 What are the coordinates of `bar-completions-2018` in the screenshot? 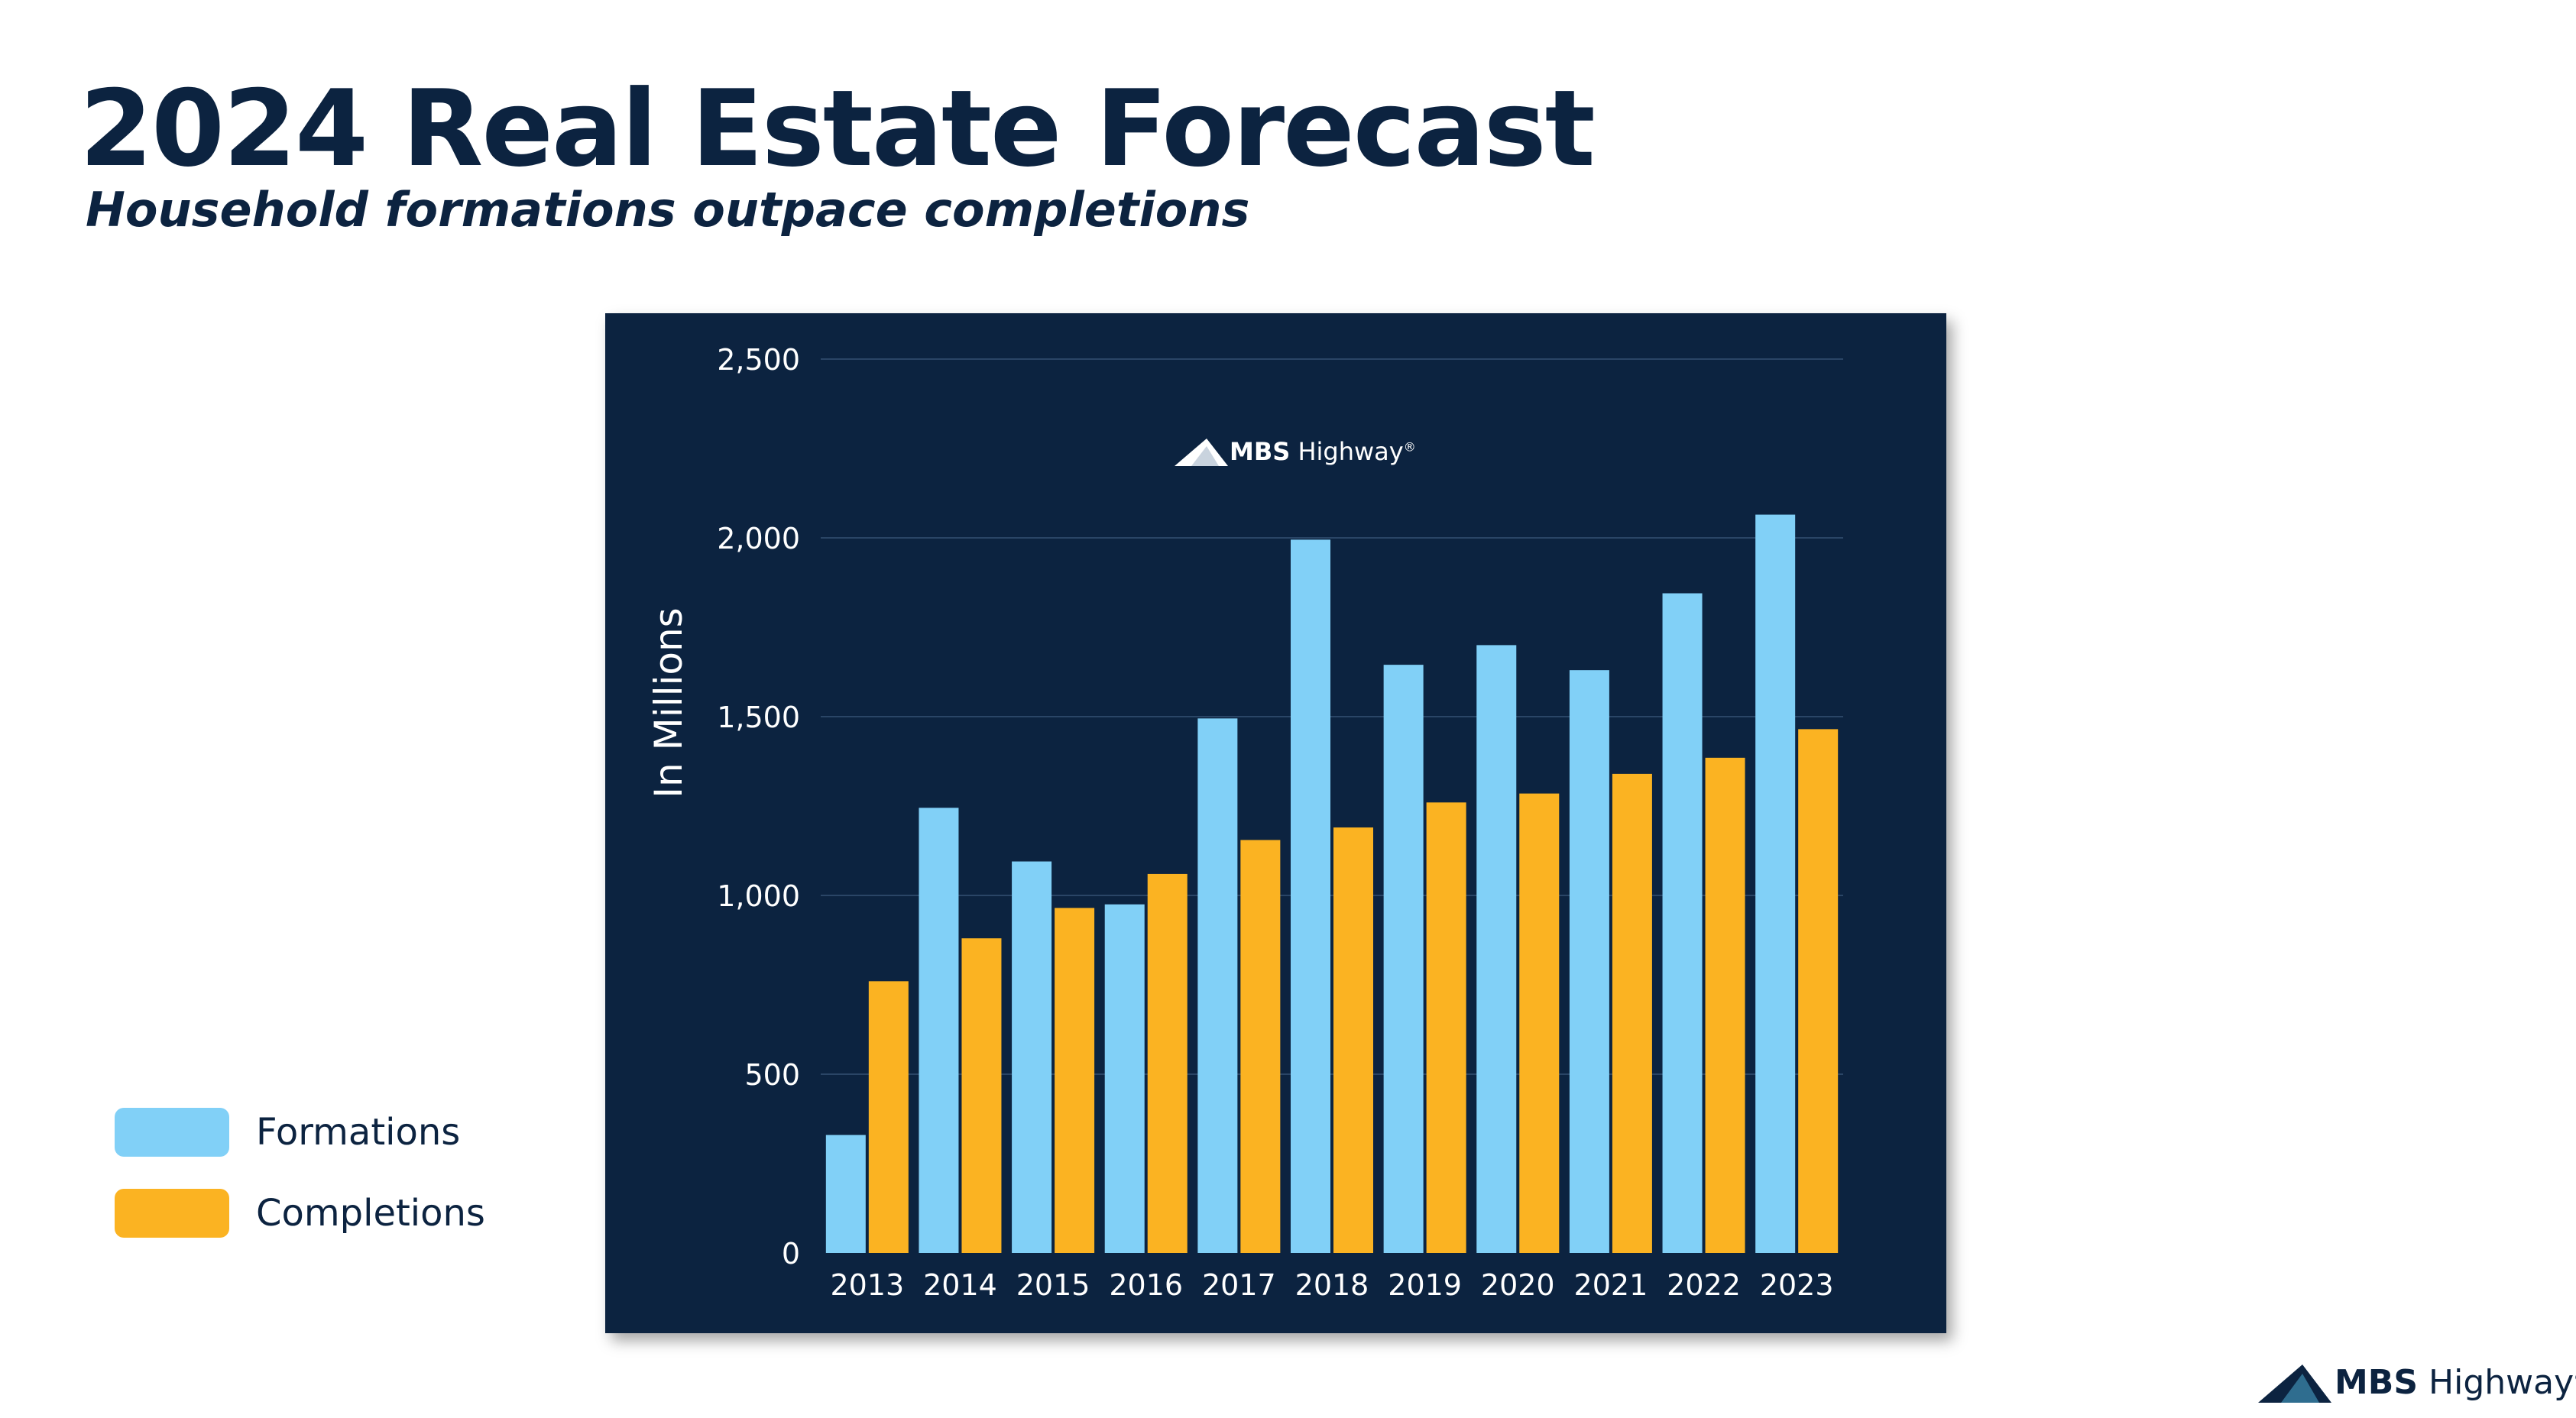 It's located at (1353, 1040).